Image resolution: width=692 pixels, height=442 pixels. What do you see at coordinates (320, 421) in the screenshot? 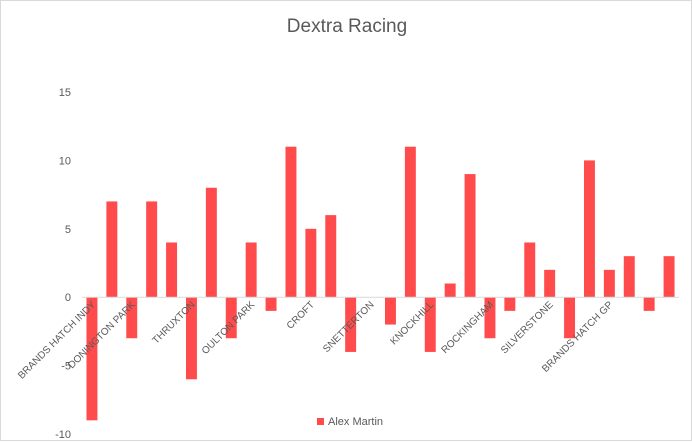
I see `legend-swatch` at bounding box center [320, 421].